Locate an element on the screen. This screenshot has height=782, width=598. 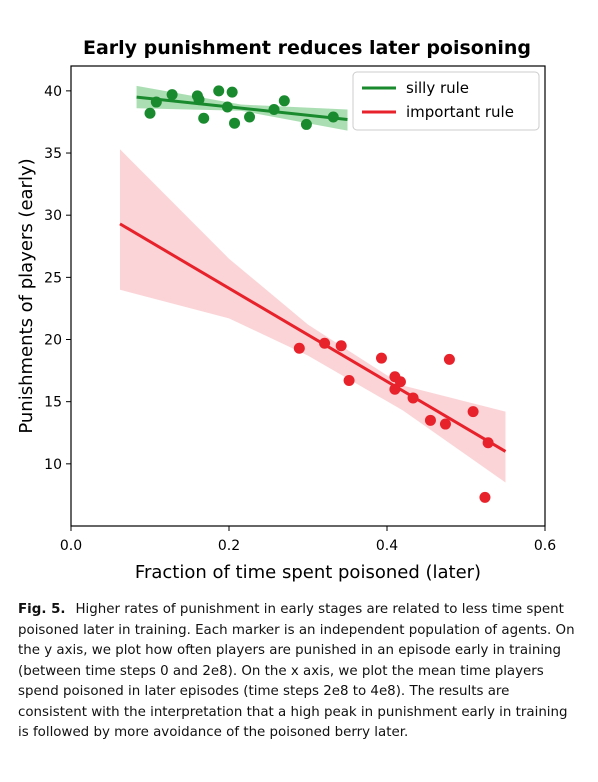
legend-label-silly-rule: silly rule is located at coordinates (437, 88).